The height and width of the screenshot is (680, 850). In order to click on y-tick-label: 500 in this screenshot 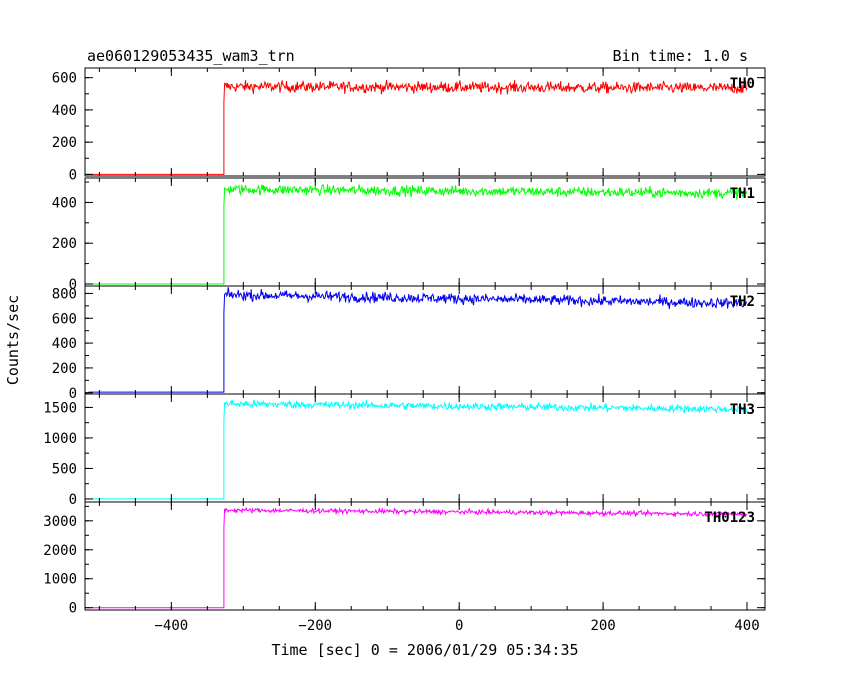, I will do `click(64, 469)`.